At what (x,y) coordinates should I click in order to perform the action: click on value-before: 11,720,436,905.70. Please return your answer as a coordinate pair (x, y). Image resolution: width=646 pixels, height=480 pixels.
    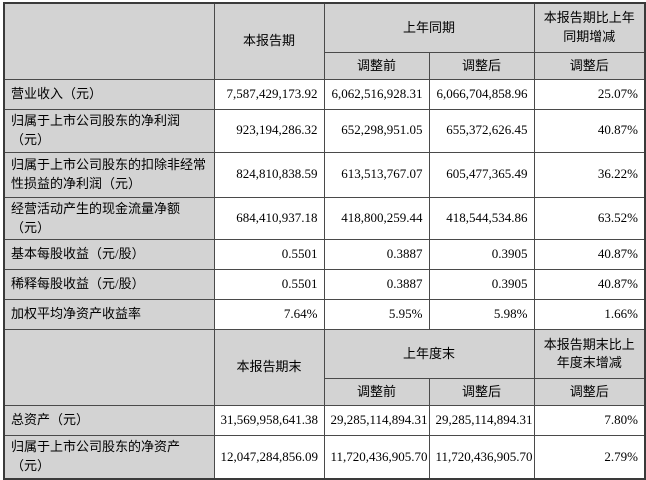
    Looking at the image, I should click on (376, 457).